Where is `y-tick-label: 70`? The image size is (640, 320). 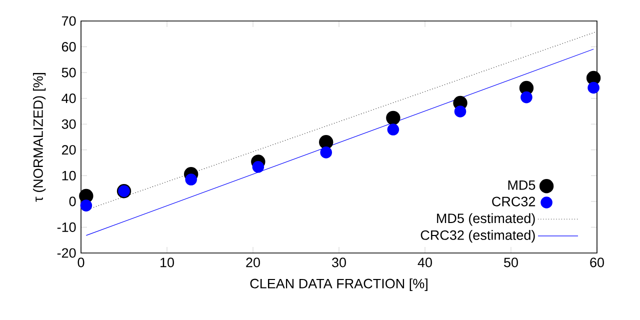
y-tick-label: 70 is located at coordinates (69, 21).